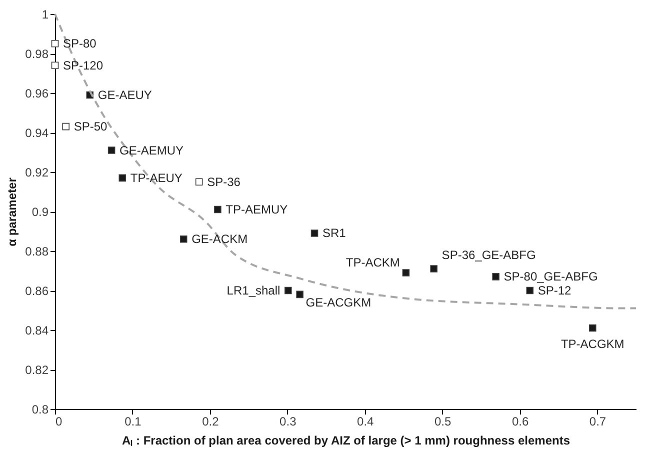  I want to click on y-tick-label: 0.94, so click(37, 133).